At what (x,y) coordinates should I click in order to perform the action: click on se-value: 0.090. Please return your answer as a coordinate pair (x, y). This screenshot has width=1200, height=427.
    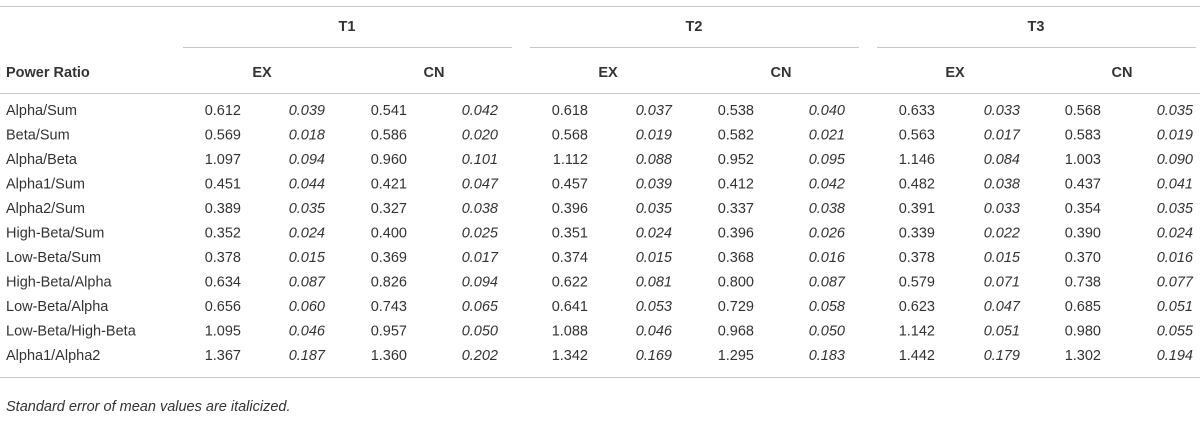
    Looking at the image, I should click on (1175, 160).